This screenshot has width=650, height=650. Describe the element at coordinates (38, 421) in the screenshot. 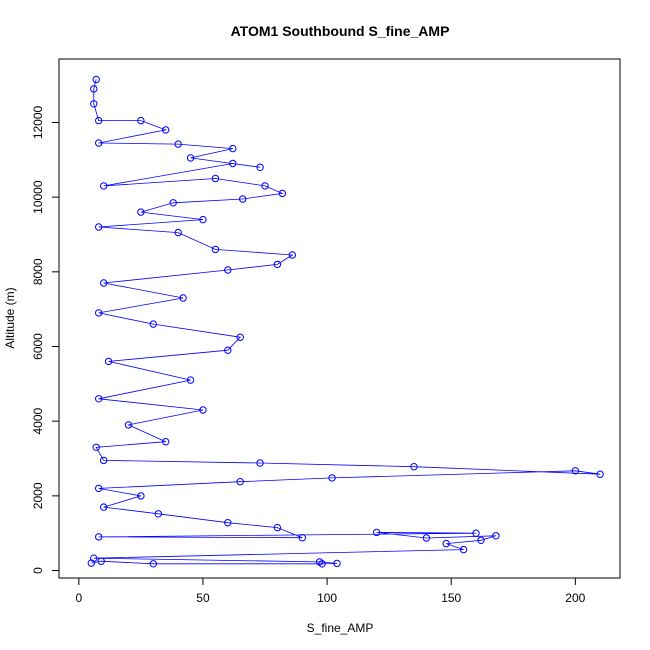

I see `y-tick-label: 4000` at that location.